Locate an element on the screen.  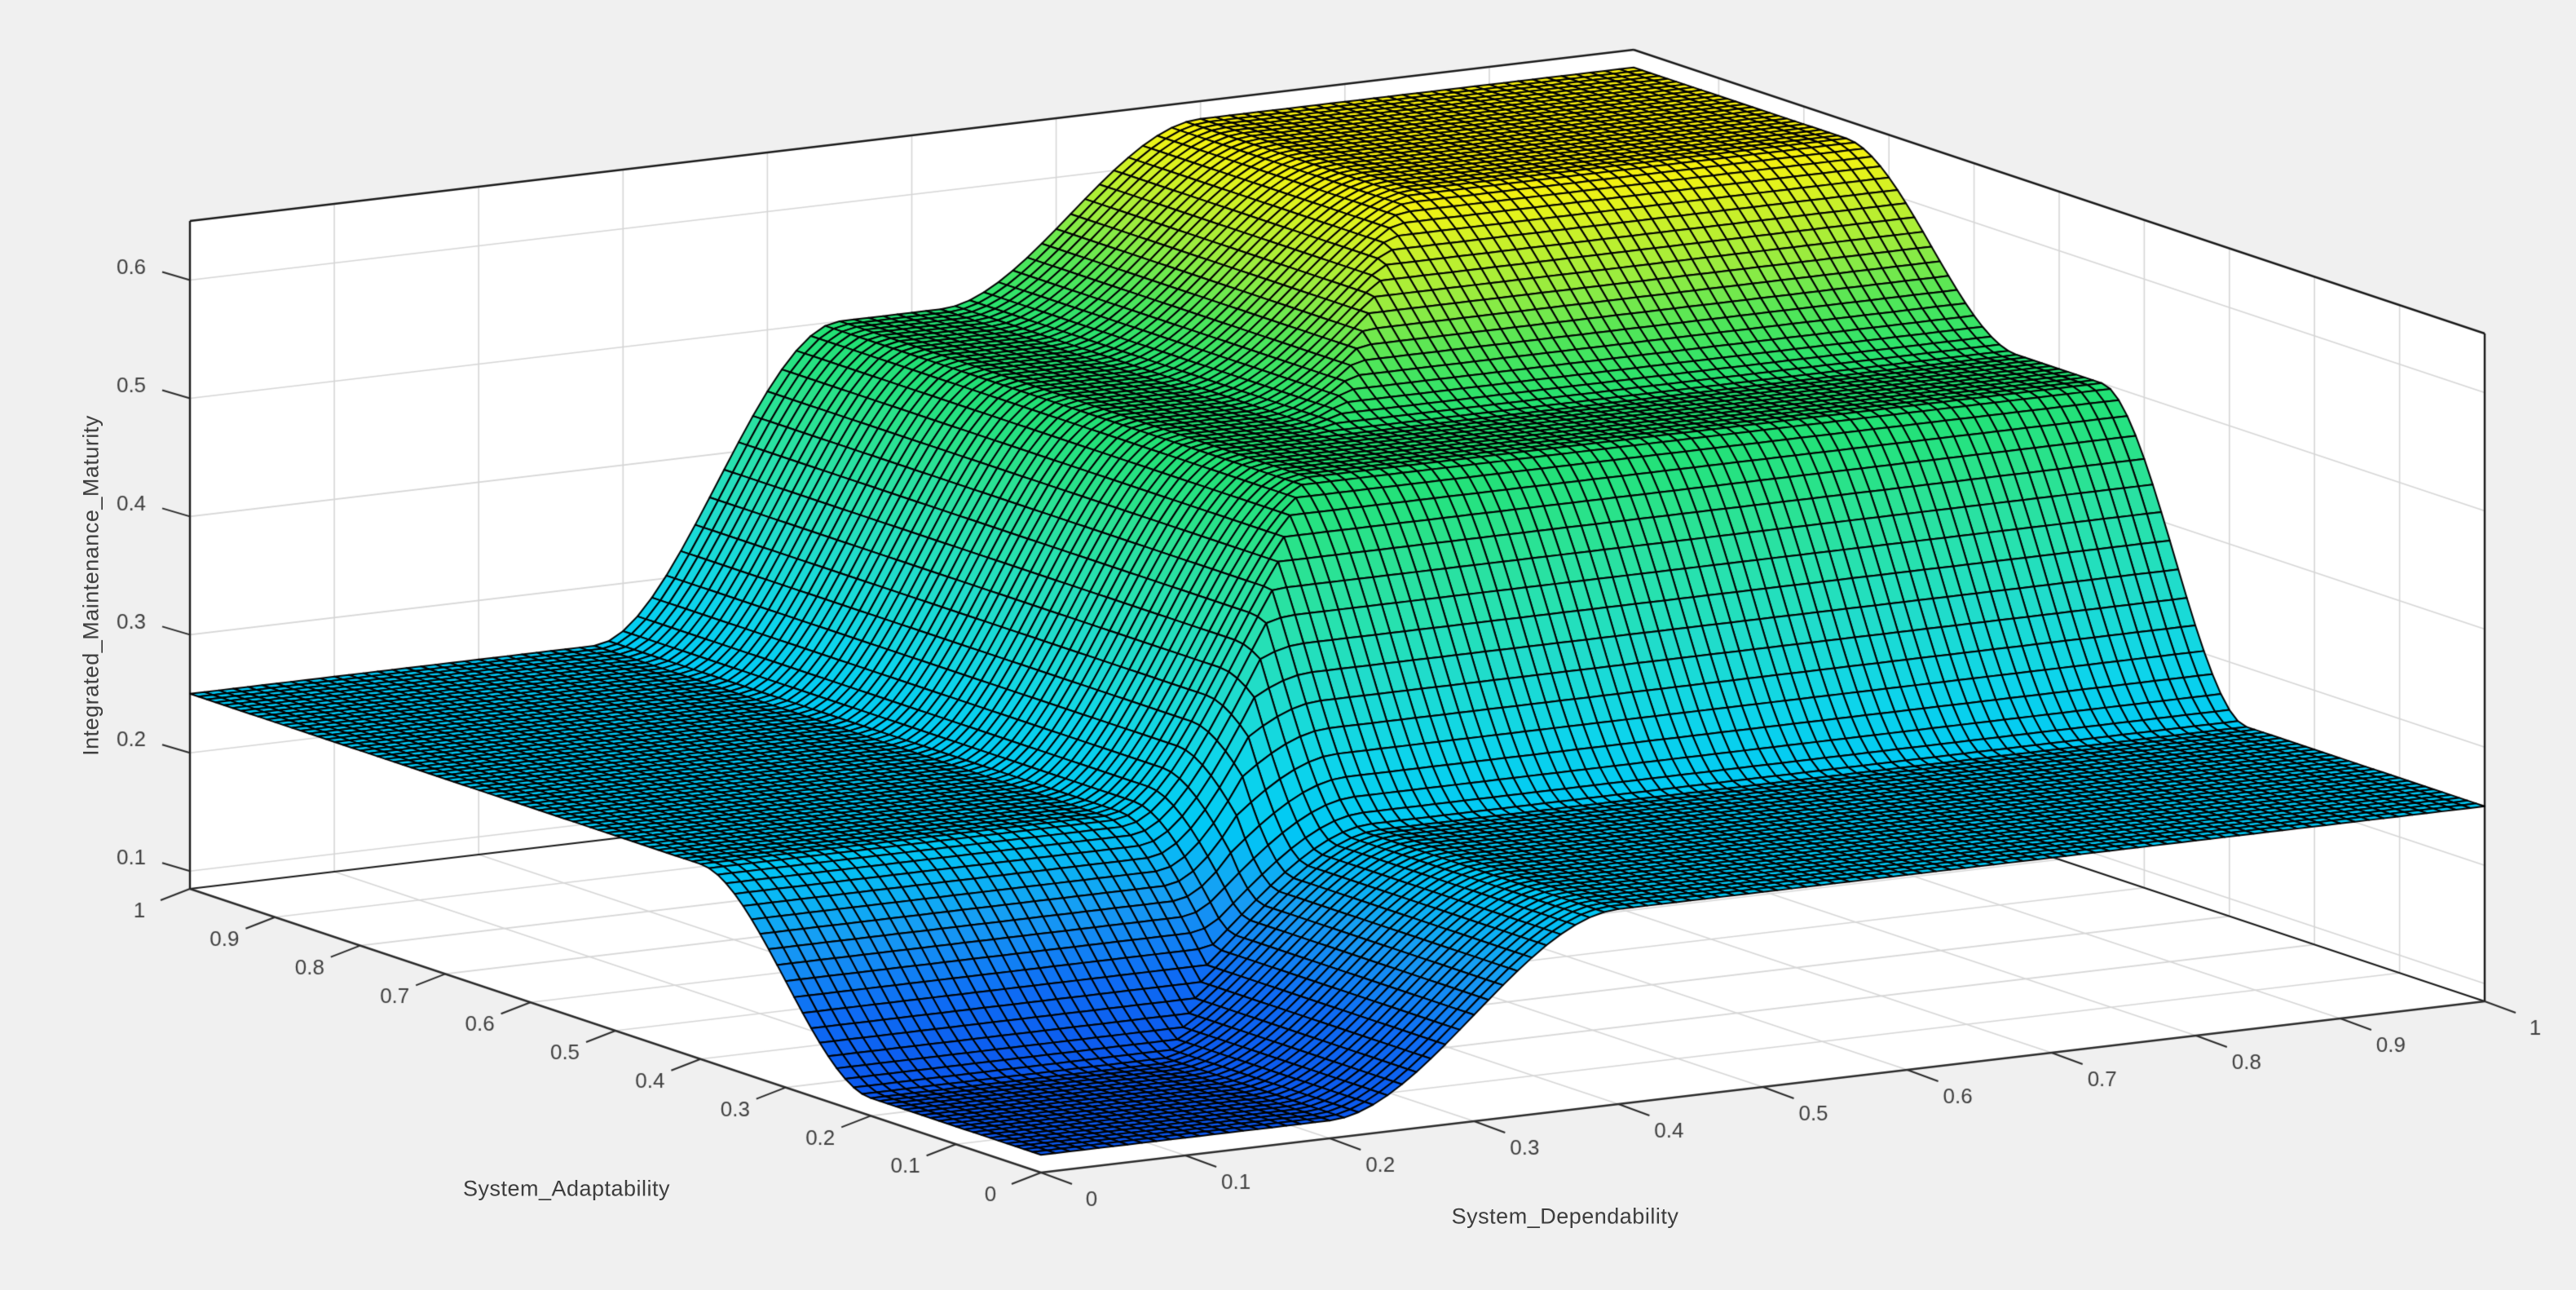
x-axis-label: System_Dependability is located at coordinates (1565, 1216).